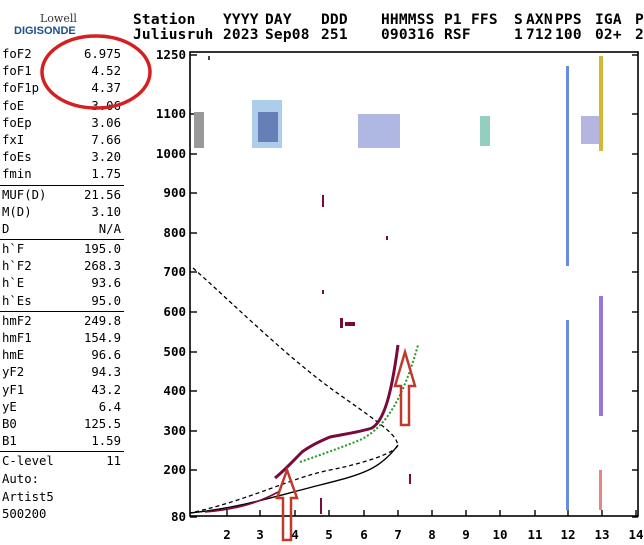  What do you see at coordinates (174, 430) in the screenshot?
I see `y-tick-label: 300` at bounding box center [174, 430].